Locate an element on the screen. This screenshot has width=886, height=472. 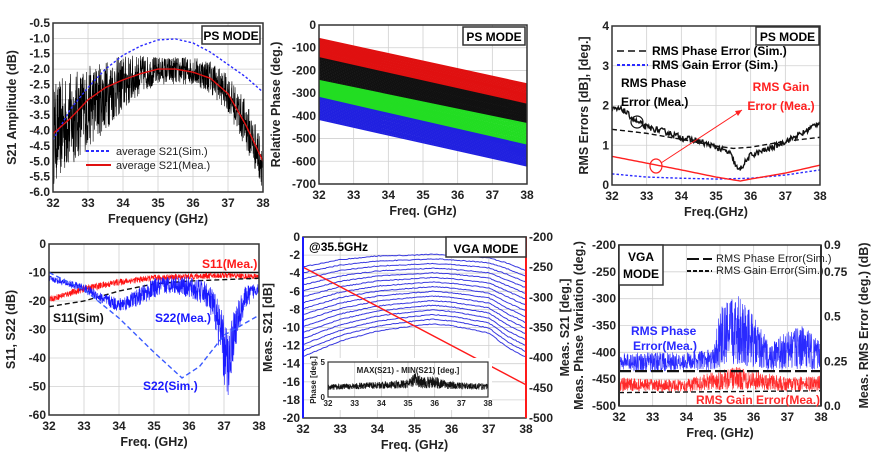
y-tick-label: -350 is located at coordinates (604, 326).